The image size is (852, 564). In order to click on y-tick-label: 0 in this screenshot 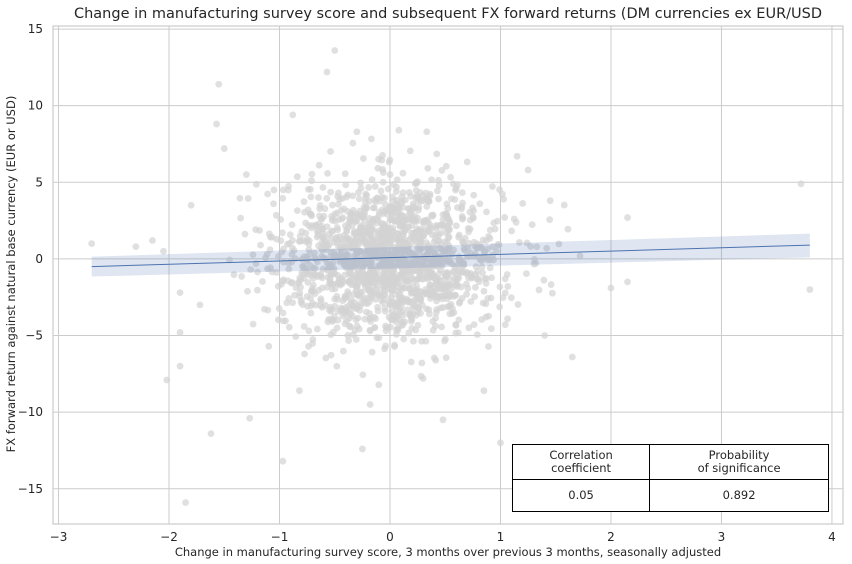, I will do `click(39, 259)`.